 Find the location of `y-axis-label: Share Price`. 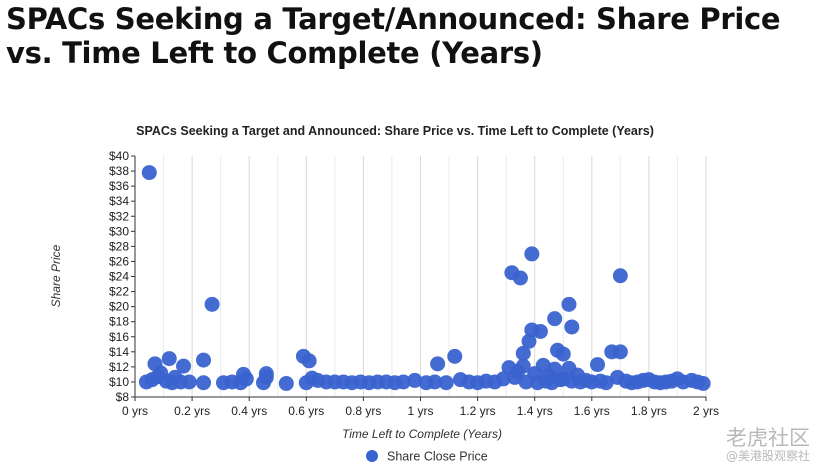

y-axis-label: Share Price is located at coordinates (56, 275).